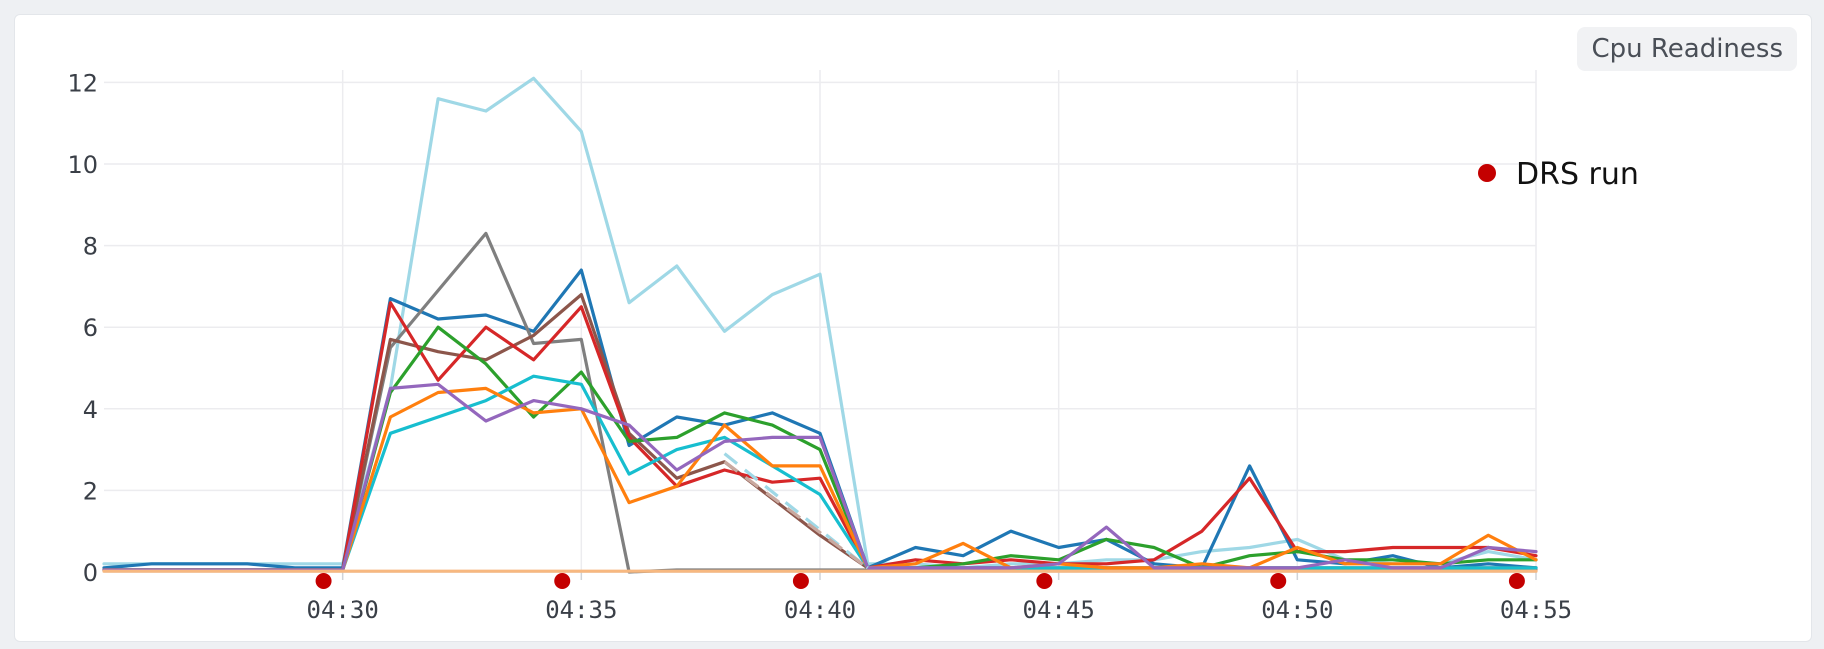 This screenshot has width=1824, height=649. What do you see at coordinates (820, 610) in the screenshot?
I see `x-tick-label: 04:40` at bounding box center [820, 610].